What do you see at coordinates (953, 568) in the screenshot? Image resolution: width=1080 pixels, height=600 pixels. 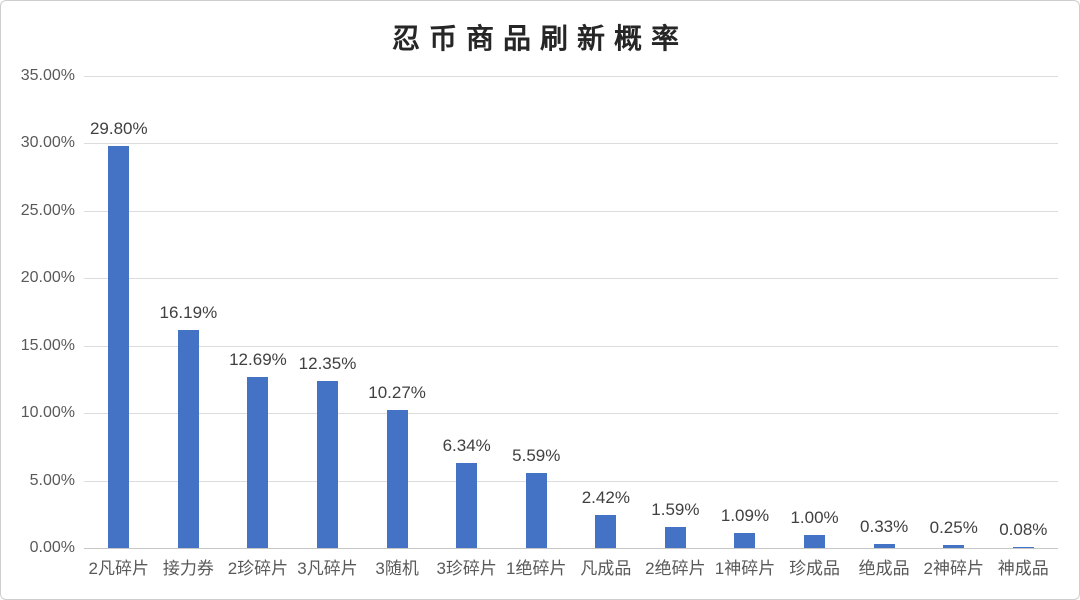 I see `category-label: 2神碎片` at bounding box center [953, 568].